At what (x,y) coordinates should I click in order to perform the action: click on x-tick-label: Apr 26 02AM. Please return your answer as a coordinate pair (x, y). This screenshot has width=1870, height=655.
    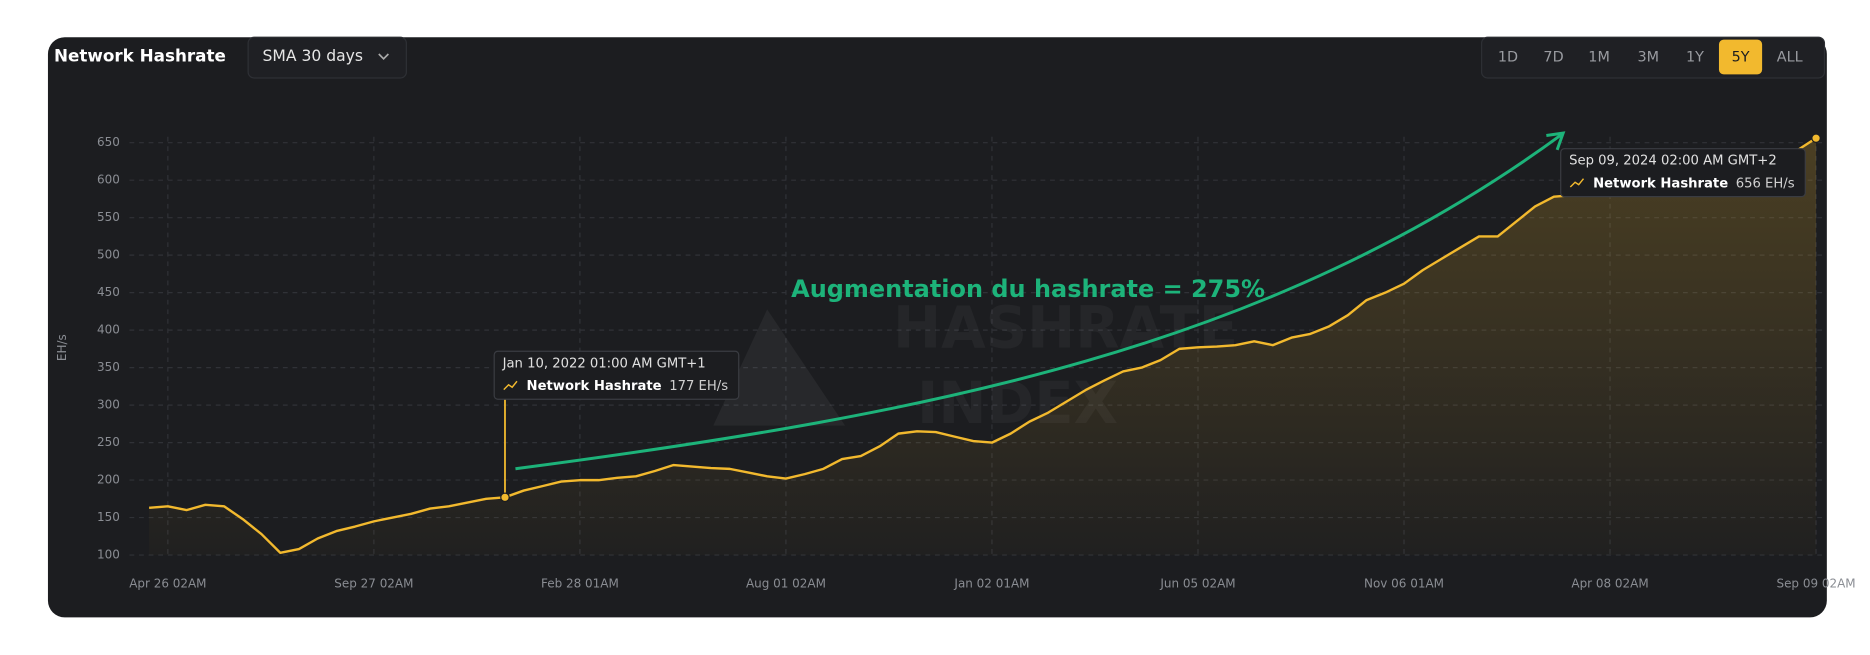
    Looking at the image, I should click on (167, 583).